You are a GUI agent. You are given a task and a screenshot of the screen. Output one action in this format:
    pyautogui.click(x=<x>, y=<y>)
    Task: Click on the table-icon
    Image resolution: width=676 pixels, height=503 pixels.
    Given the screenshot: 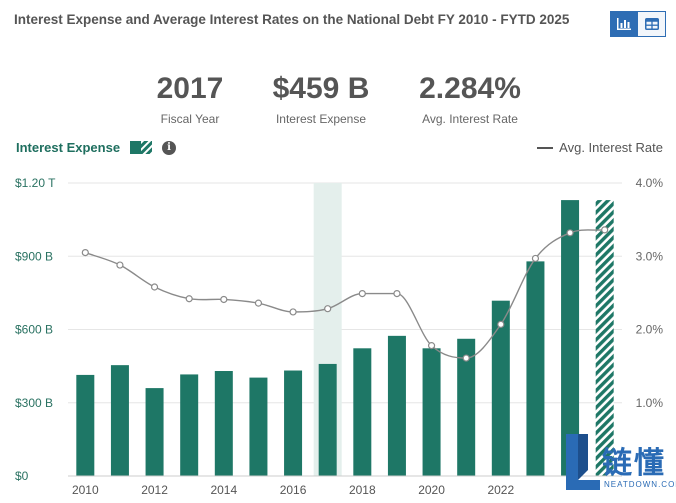 What is the action you would take?
    pyautogui.click(x=651, y=24)
    